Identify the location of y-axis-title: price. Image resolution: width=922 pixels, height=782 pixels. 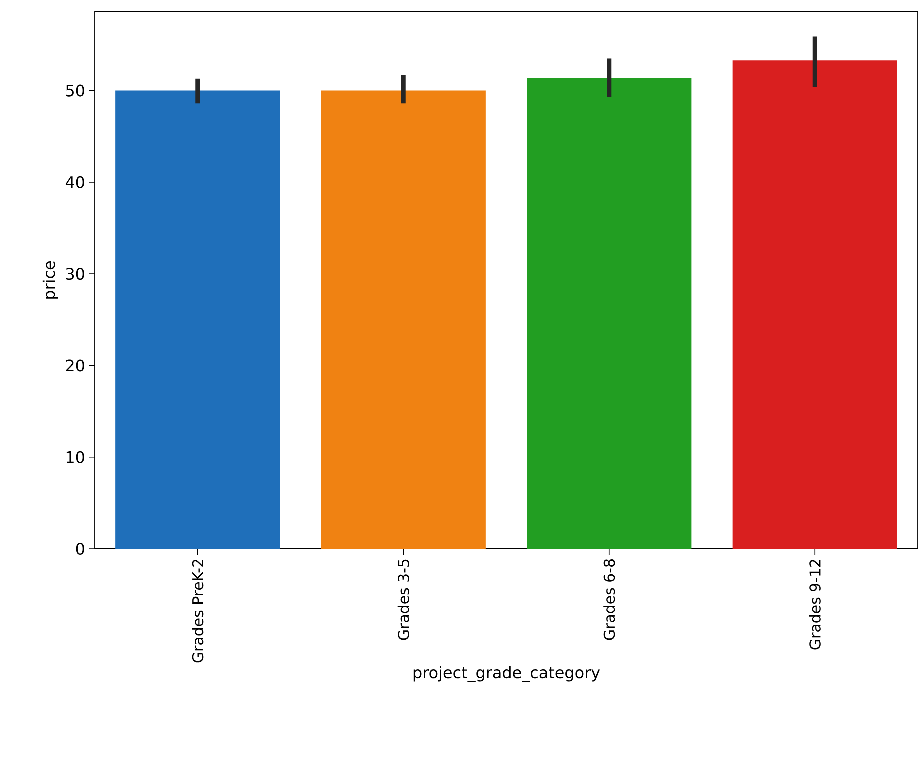
(50, 280).